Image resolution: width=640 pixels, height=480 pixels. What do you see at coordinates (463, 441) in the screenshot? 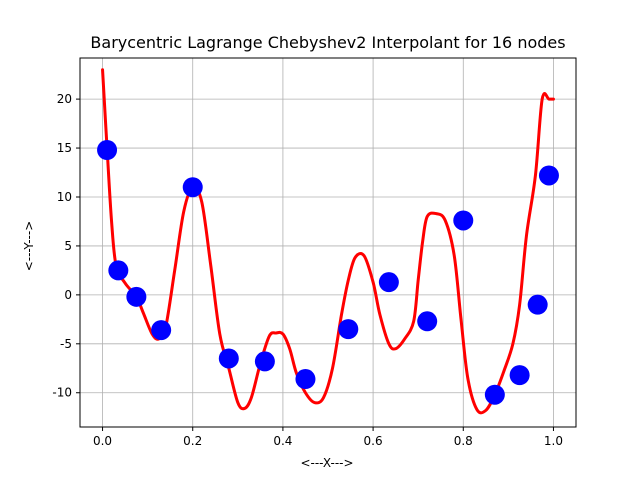
I see `x-tick-label: 0.8` at bounding box center [463, 441].